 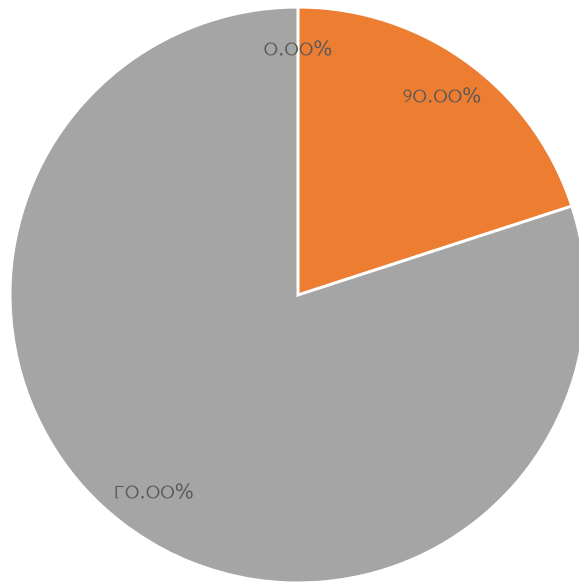 I want to click on data-label: ୮୦.୦୦%, so click(x=153, y=492).